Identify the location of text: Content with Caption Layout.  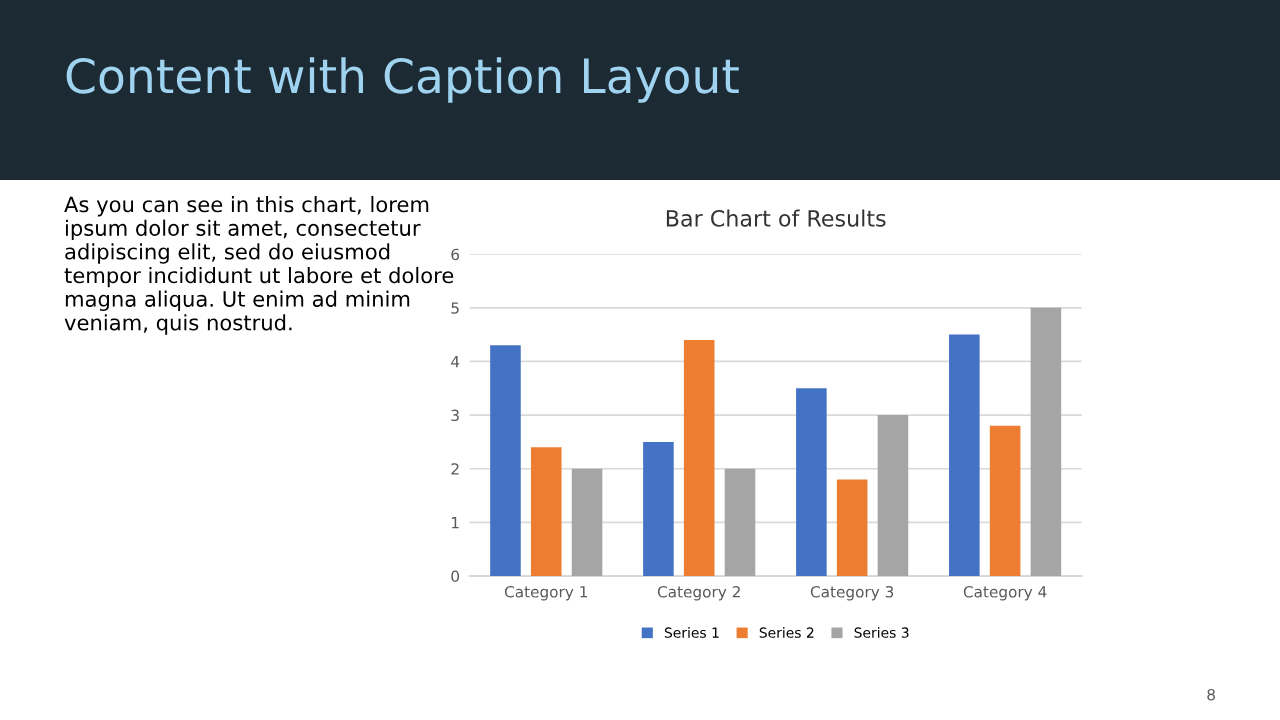
(402, 80).